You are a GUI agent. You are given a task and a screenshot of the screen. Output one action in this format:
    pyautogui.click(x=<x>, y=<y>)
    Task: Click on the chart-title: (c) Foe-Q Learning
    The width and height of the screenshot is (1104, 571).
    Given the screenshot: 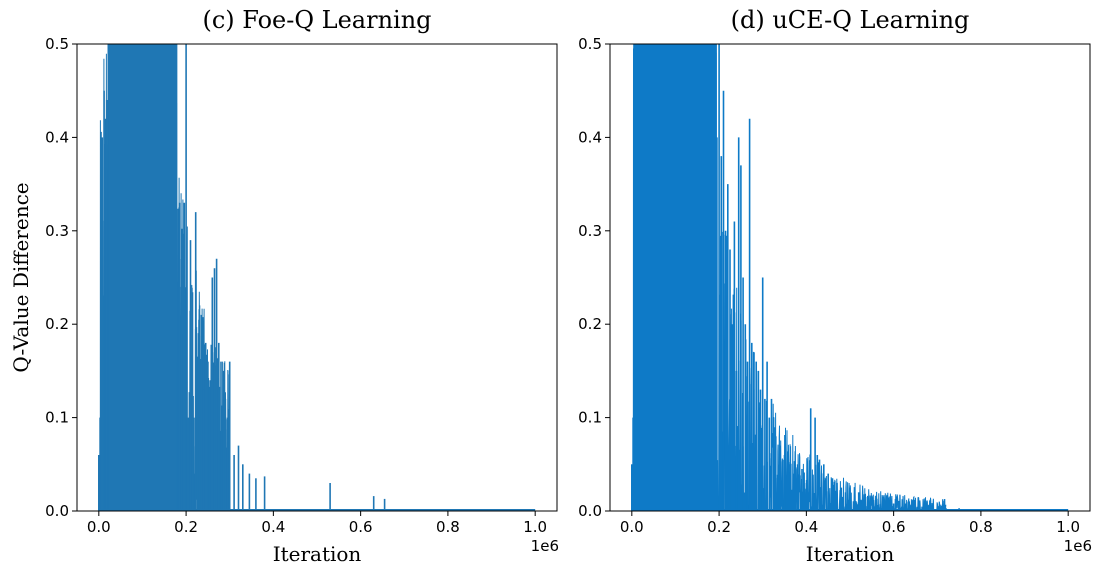 What is the action you would take?
    pyautogui.click(x=316, y=20)
    